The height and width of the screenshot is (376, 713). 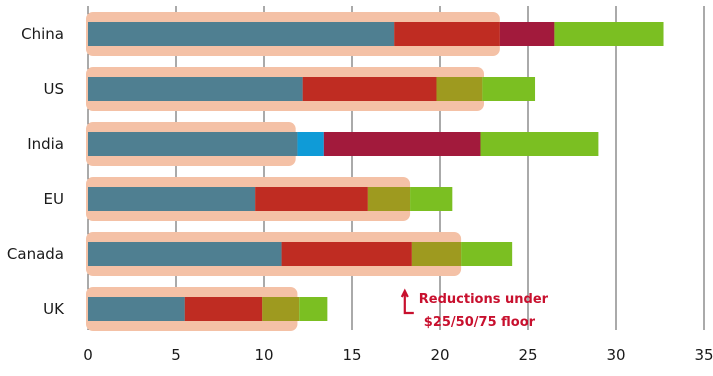 I want to click on category-label: China, so click(x=42, y=34).